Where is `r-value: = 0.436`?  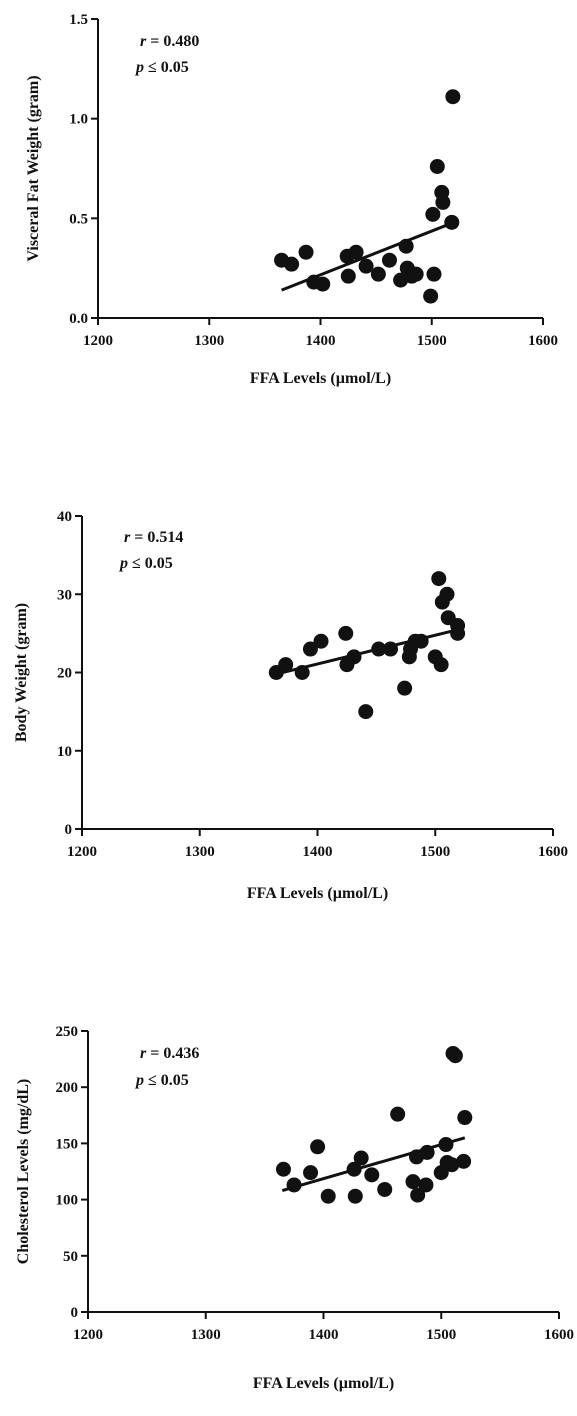
r-value: = 0.436 is located at coordinates (172, 1053).